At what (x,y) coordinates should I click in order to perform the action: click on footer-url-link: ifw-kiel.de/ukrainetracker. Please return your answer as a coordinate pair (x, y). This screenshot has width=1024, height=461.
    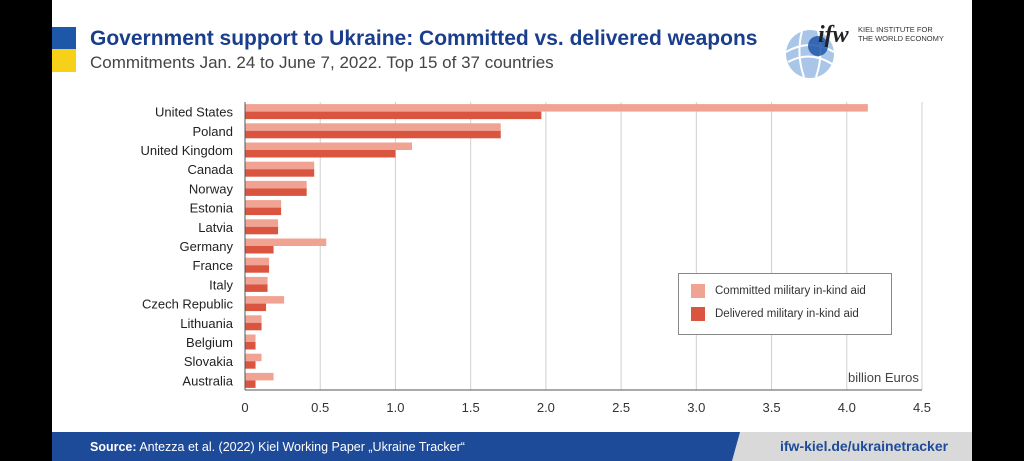
    Looking at the image, I should click on (864, 446).